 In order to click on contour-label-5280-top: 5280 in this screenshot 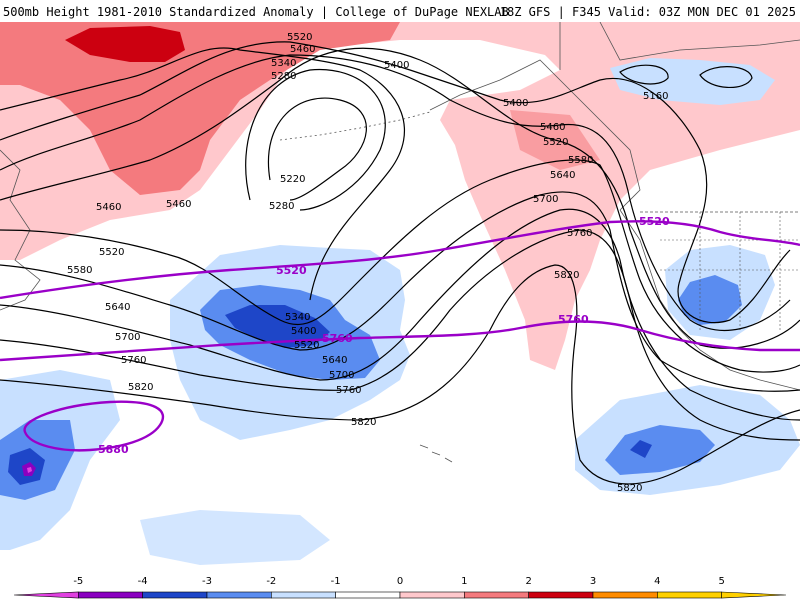, I will do `click(283, 76)`.